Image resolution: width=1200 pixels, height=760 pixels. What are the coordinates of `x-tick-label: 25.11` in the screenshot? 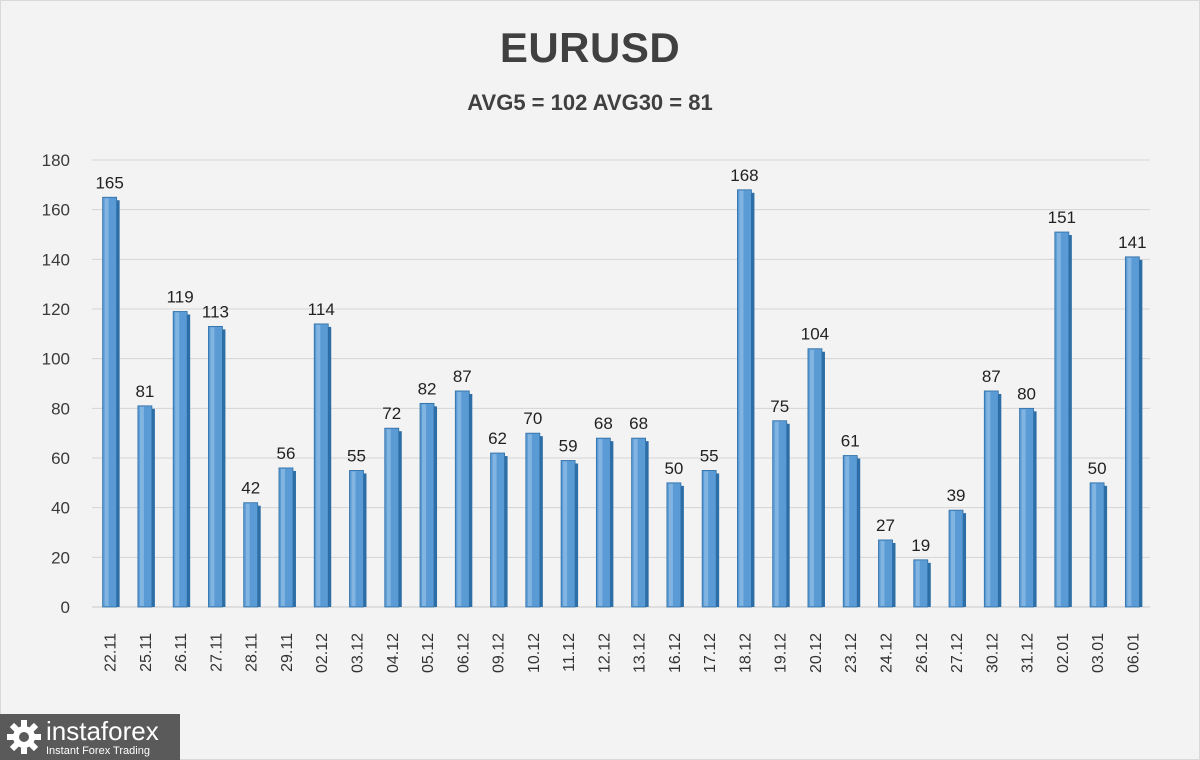 It's located at (146, 652).